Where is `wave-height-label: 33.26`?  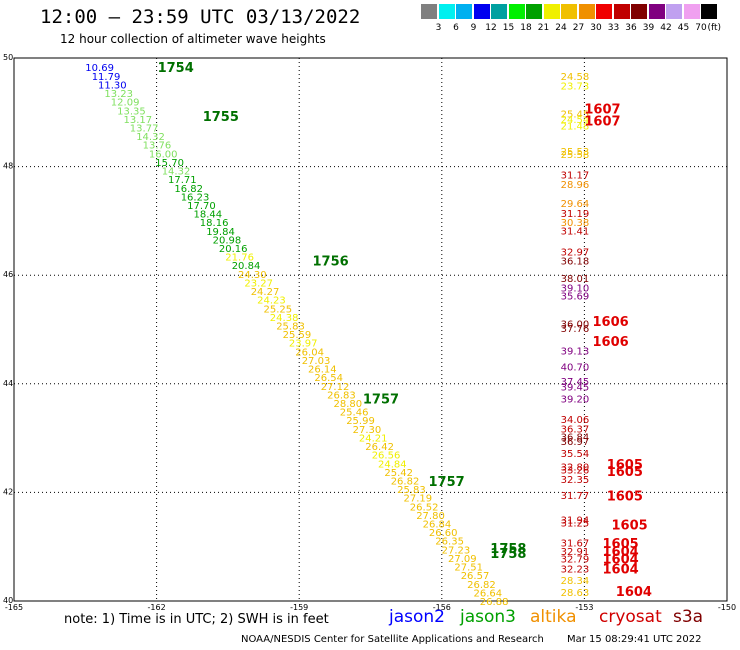 wave-height-label: 33.26 is located at coordinates (575, 471).